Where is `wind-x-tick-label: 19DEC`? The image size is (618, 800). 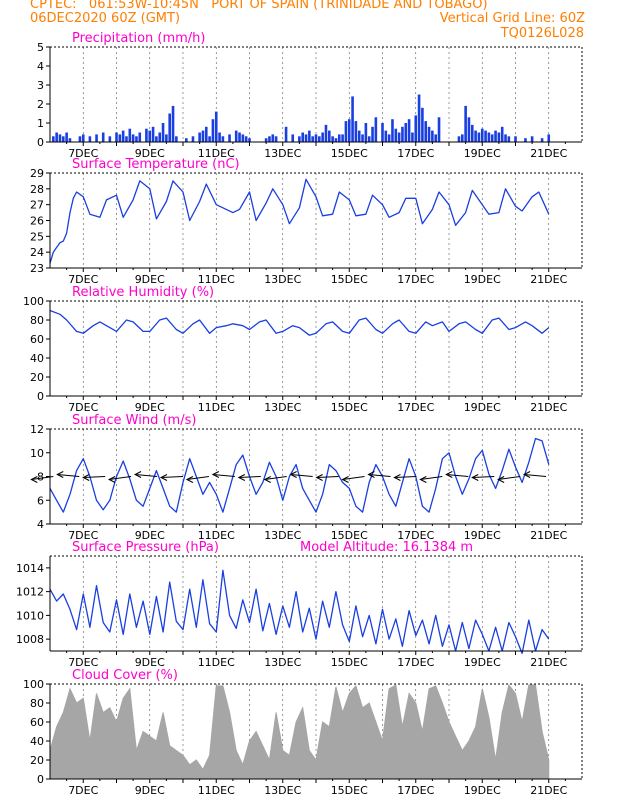
wind-x-tick-label: 19DEC is located at coordinates (482, 535).